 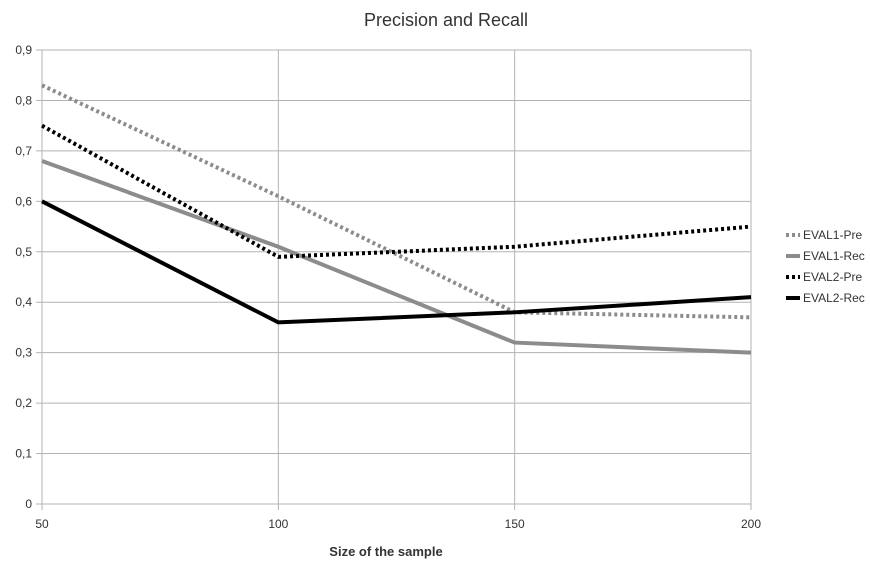 I want to click on chart-title: Precision and Recall, so click(x=446, y=20).